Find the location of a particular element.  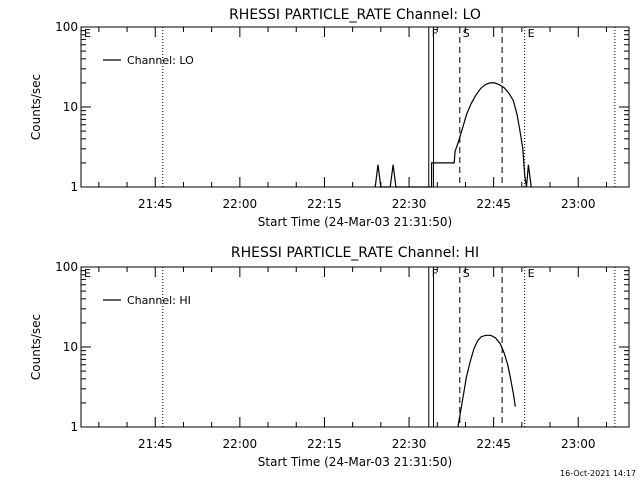

legend-label: Channel: HI is located at coordinates (159, 300).